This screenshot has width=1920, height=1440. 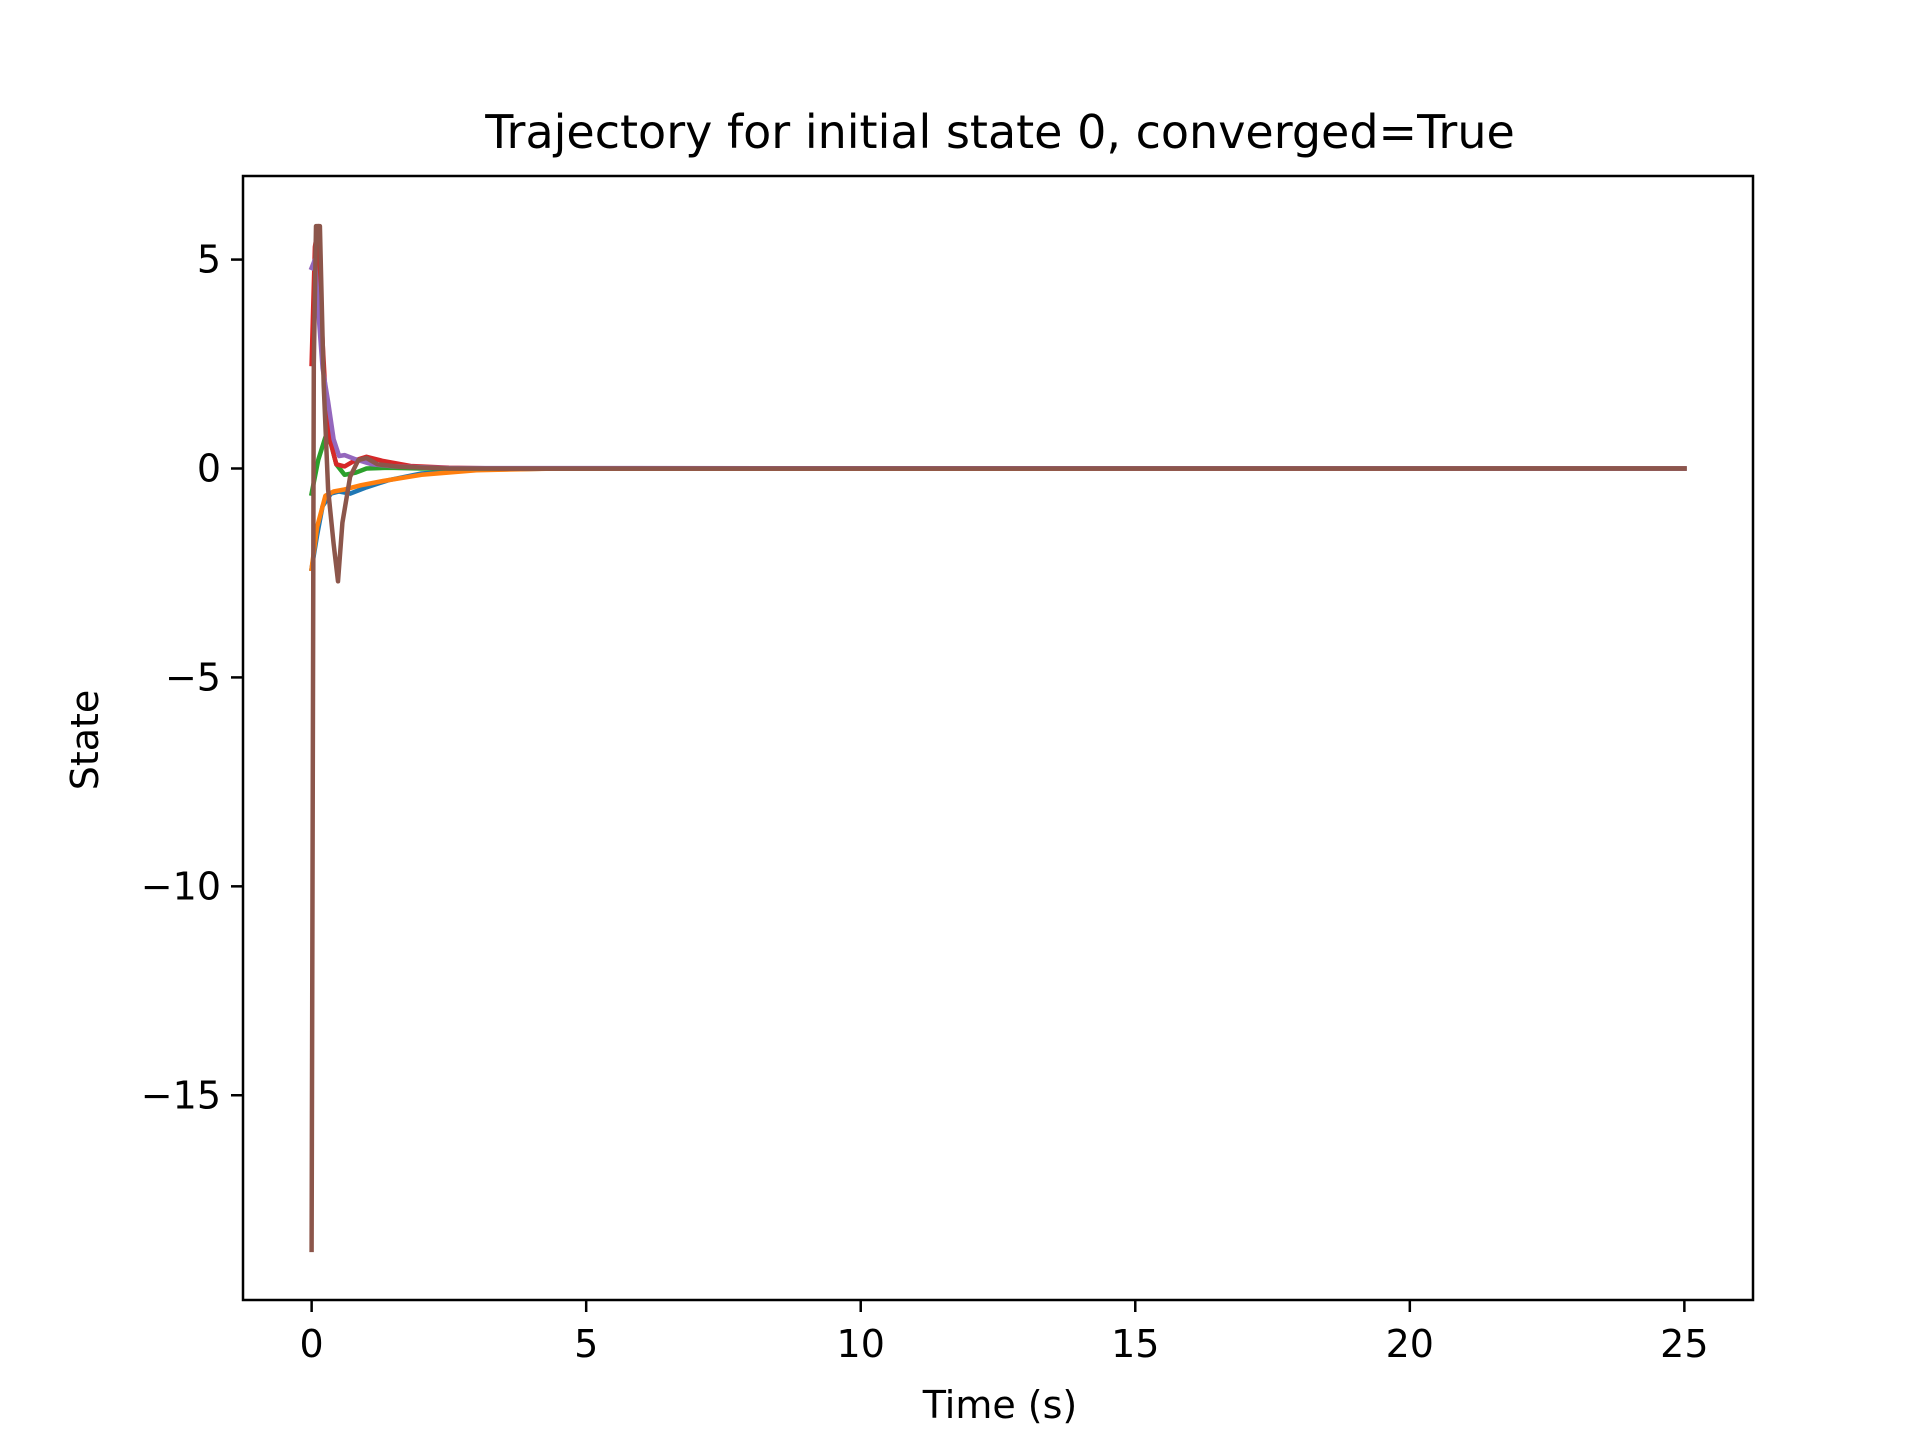 I want to click on x-tick-label: 10, so click(x=861, y=1344).